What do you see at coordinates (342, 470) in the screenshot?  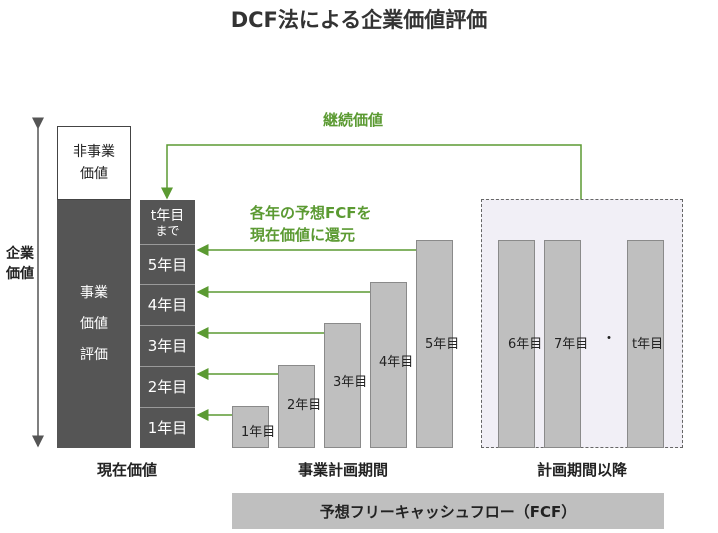 I see `plan-period-section-label: 事業計画期間` at bounding box center [342, 470].